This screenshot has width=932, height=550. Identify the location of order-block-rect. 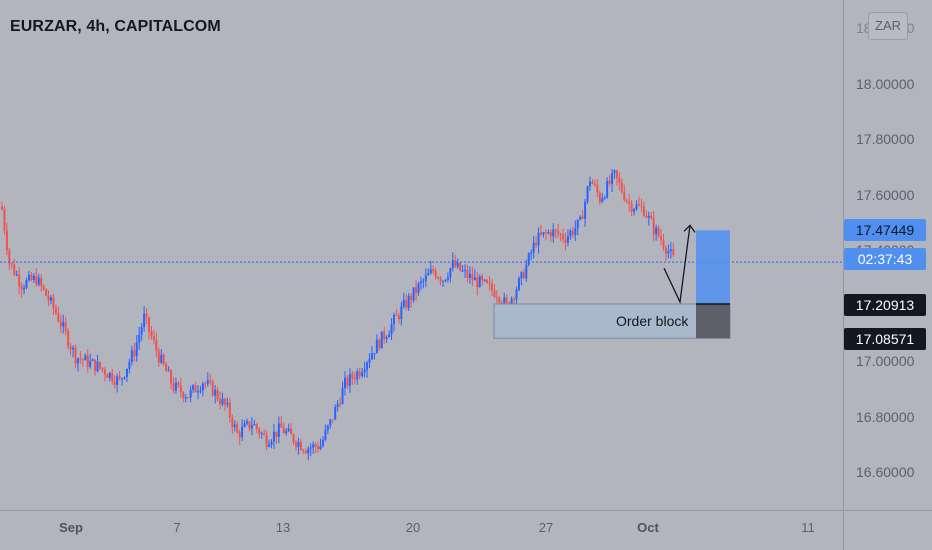
(612, 321).